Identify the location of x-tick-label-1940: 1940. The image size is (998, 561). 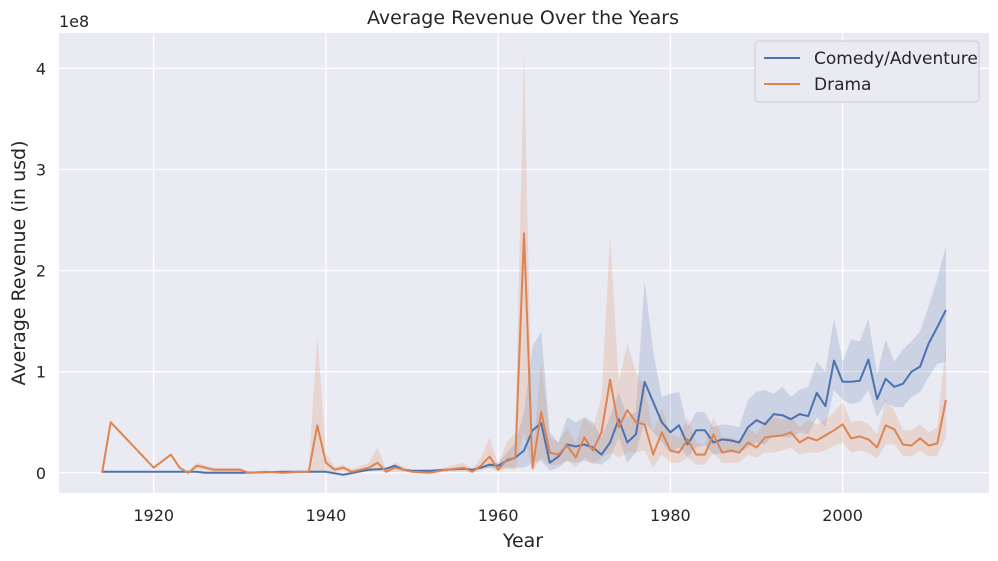
(326, 515).